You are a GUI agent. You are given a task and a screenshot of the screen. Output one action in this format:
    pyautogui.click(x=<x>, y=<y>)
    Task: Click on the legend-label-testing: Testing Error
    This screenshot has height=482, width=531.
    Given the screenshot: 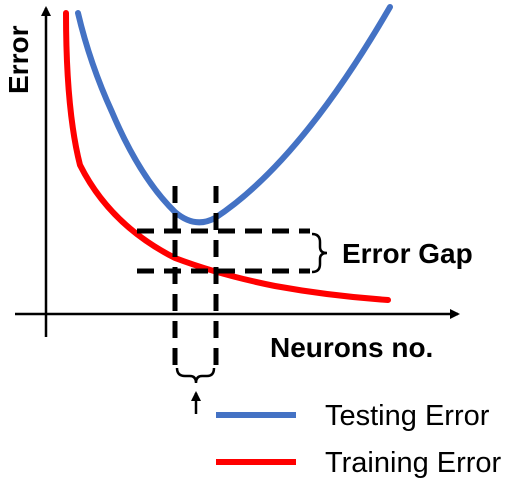 What is the action you would take?
    pyautogui.click(x=407, y=416)
    